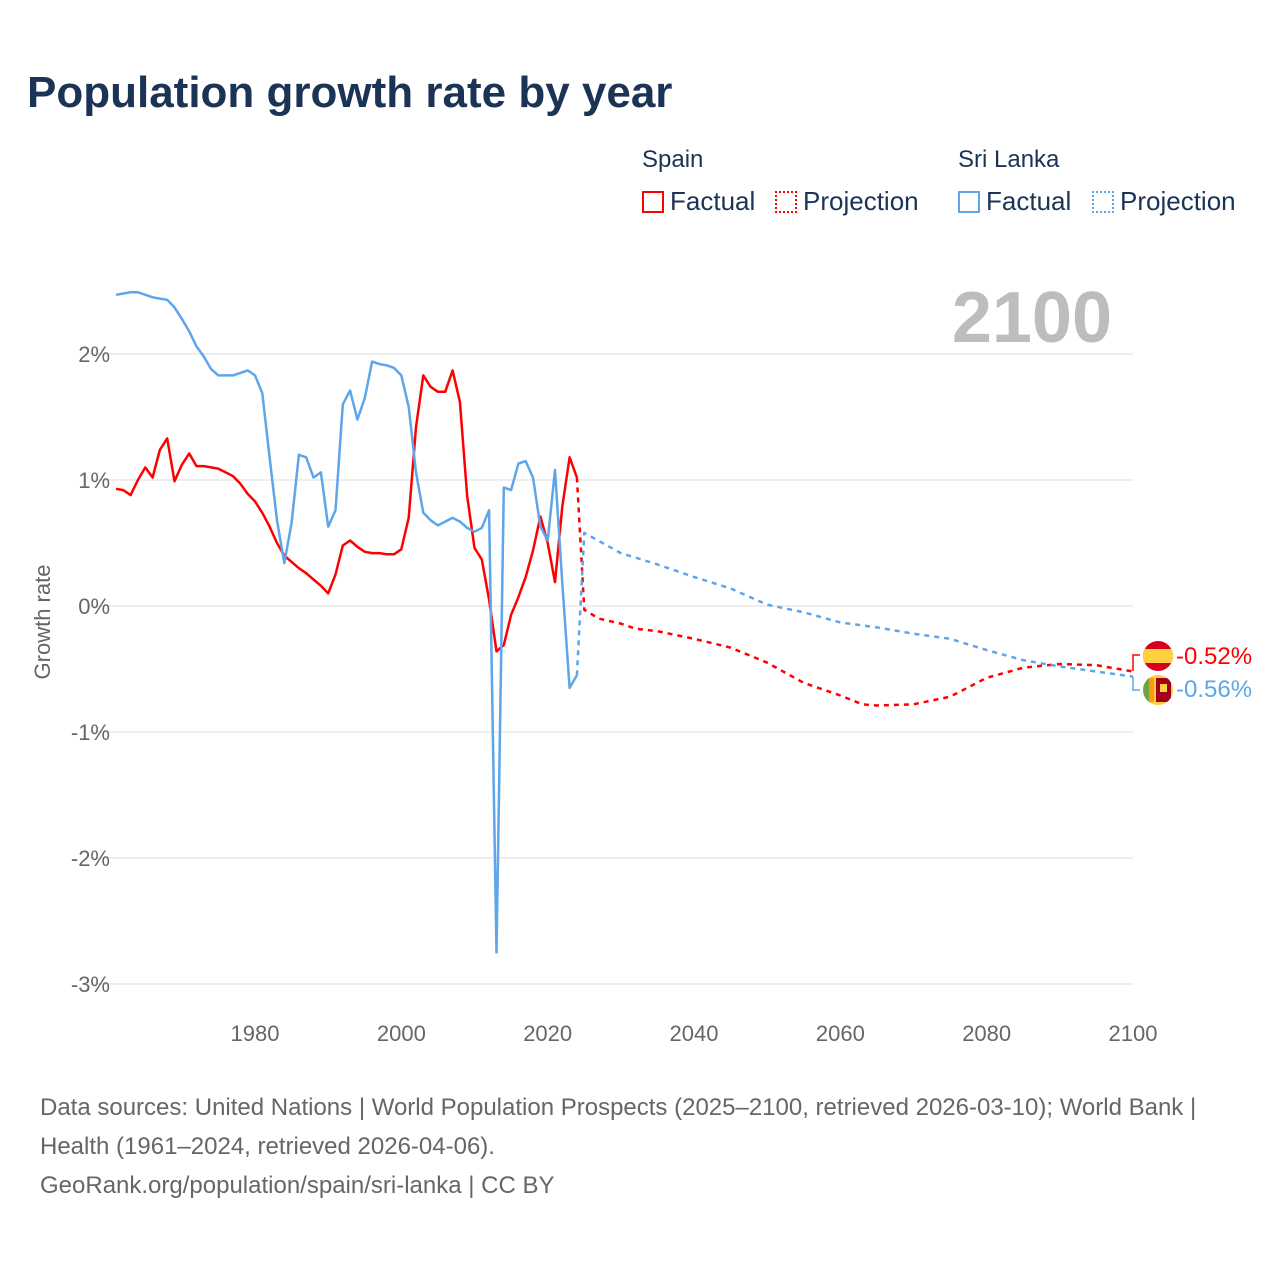 The height and width of the screenshot is (1280, 1280). What do you see at coordinates (1136, 662) in the screenshot?
I see `spain-end-connector` at bounding box center [1136, 662].